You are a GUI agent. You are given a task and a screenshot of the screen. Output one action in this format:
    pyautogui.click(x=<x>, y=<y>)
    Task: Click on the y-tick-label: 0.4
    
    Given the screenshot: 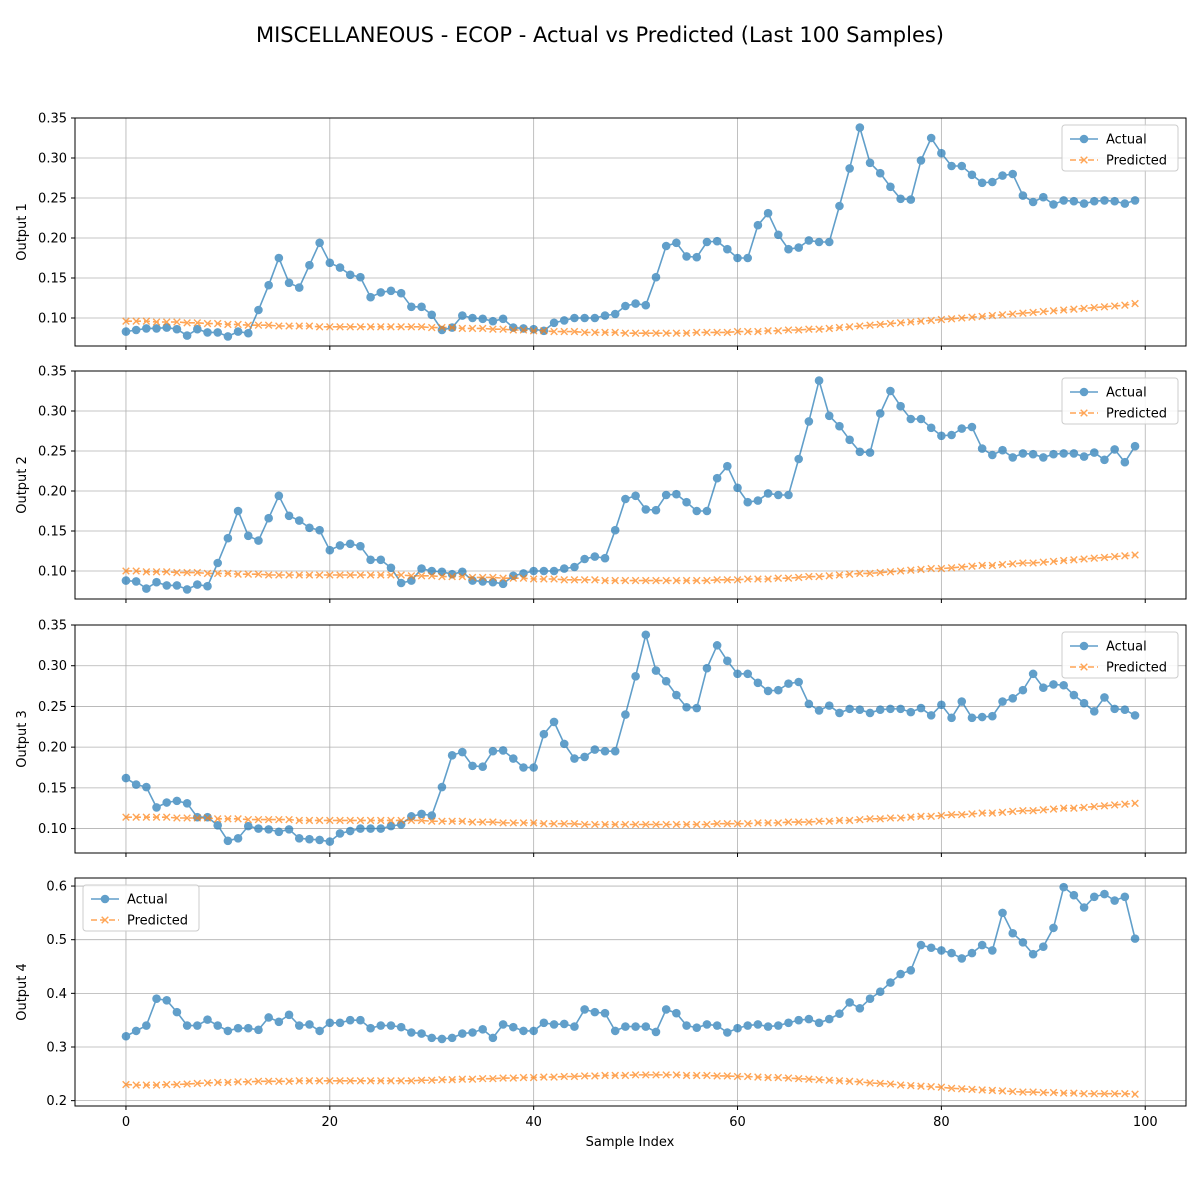 What is the action you would take?
    pyautogui.click(x=56, y=994)
    